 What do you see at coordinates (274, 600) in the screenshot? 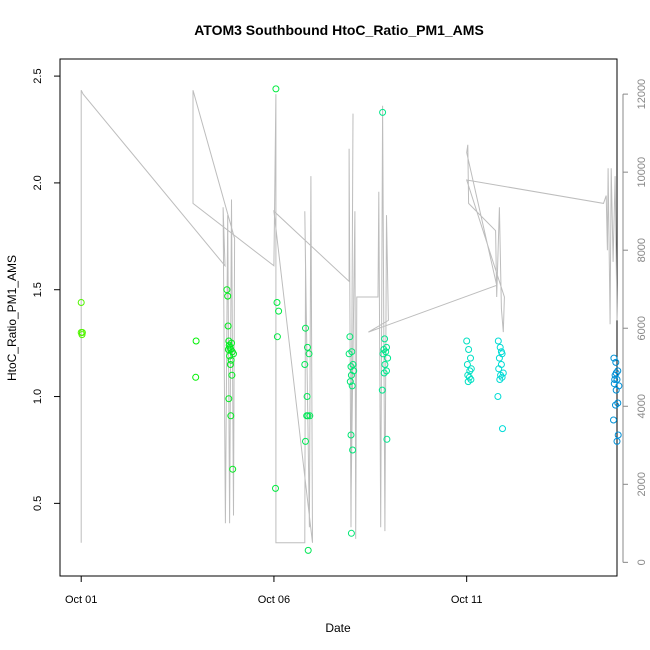
I see `x-tick-label: Oct 06` at bounding box center [274, 600].